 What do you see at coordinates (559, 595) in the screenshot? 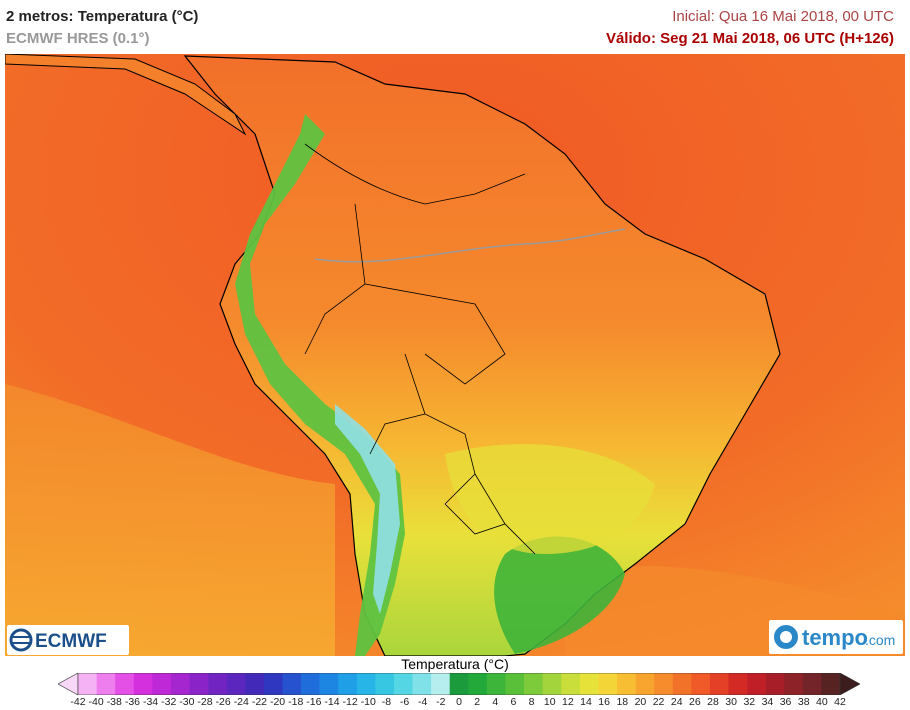
I see `south-brazil-cool` at bounding box center [559, 595].